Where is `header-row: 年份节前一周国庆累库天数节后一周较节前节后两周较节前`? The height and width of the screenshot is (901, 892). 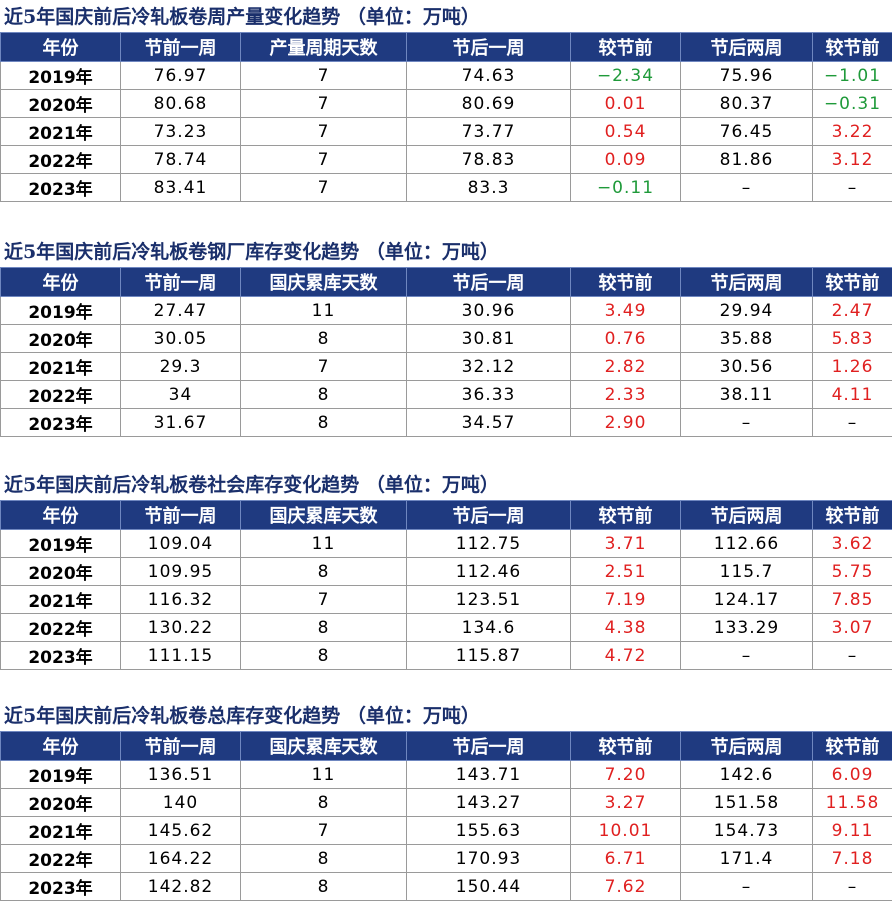 header-row: 年份节前一周国庆累库天数节后一周较节前节后两周较节前 is located at coordinates (446, 746).